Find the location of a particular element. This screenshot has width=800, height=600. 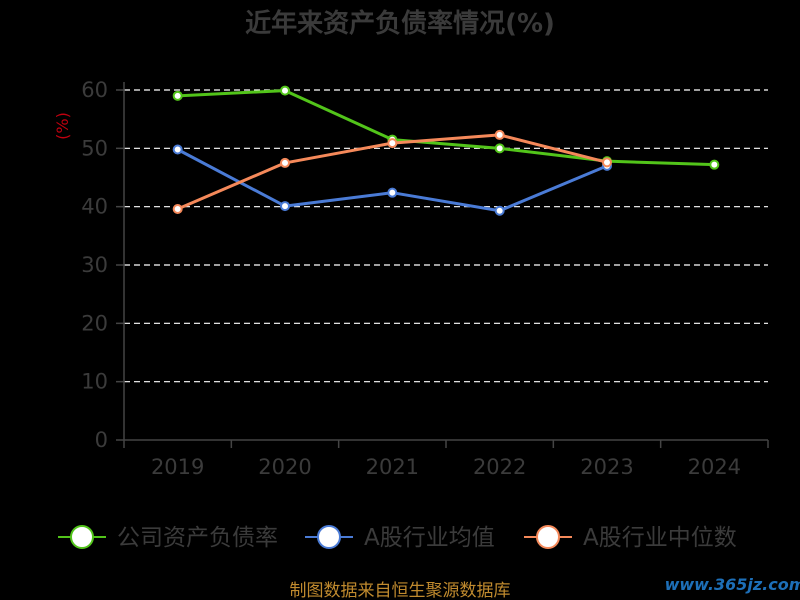

x-tick-label: 2022 is located at coordinates (499, 467).